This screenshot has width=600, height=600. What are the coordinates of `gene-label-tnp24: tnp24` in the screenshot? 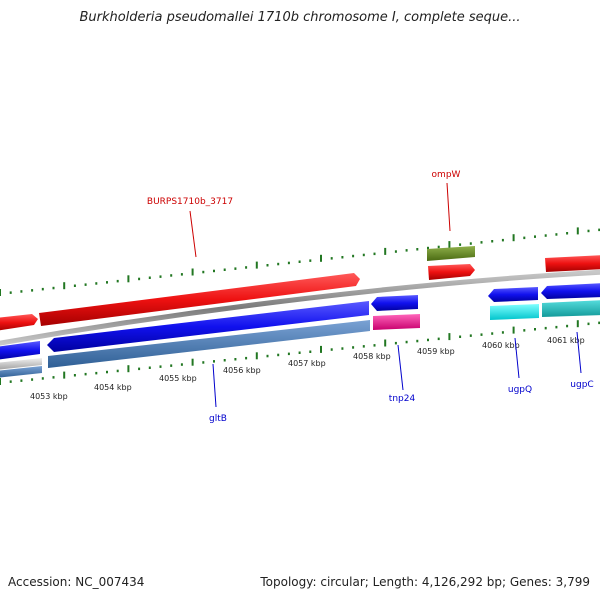 It's located at (402, 399).